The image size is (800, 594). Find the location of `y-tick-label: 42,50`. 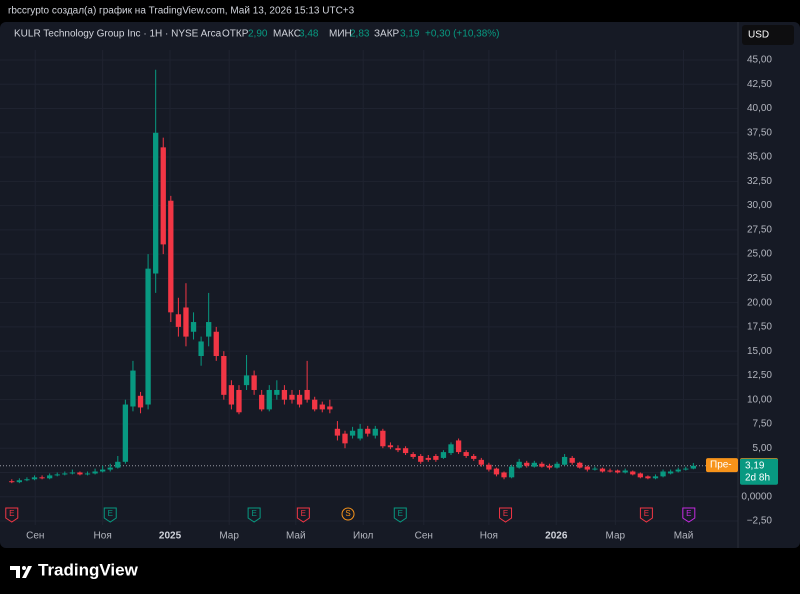

y-tick-label: 42,50 is located at coordinates (759, 84).